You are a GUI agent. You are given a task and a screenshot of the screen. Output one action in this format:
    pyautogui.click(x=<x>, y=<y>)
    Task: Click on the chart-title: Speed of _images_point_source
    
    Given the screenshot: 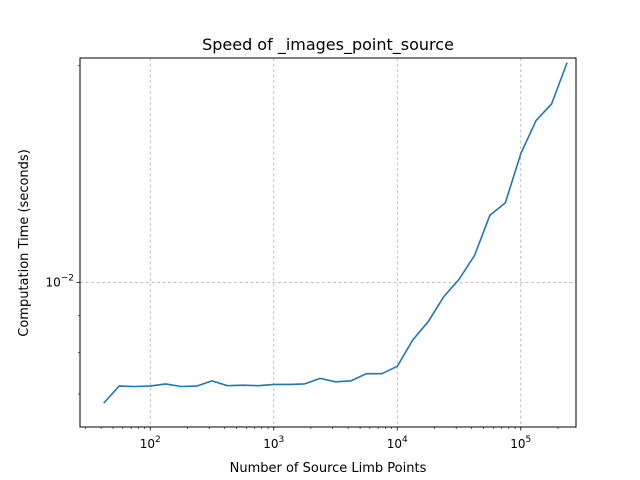 What is the action you would take?
    pyautogui.click(x=328, y=45)
    